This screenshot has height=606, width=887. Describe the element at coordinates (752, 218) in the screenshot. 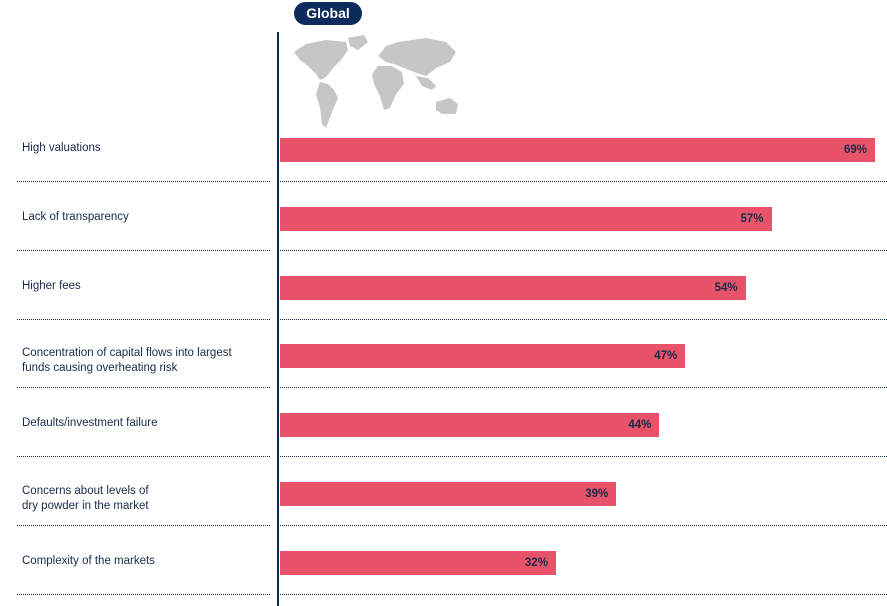

I see `data-label: 57%` at that location.